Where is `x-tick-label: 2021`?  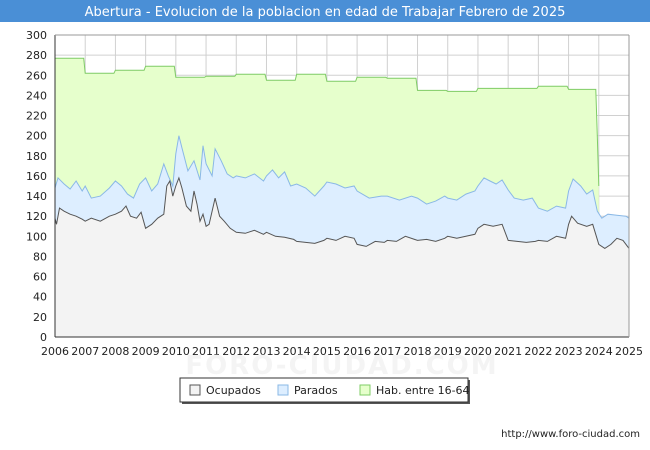 x-tick-label: 2021 is located at coordinates (508, 351).